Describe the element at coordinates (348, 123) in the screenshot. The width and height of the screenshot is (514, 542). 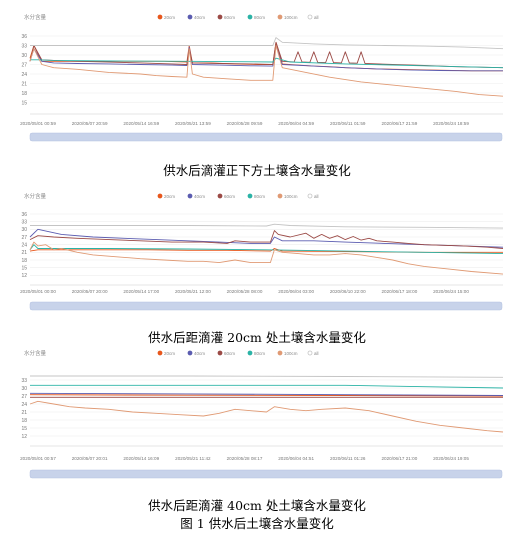
I see `x-tick-label: 2020/06/11 01:59` at that location.